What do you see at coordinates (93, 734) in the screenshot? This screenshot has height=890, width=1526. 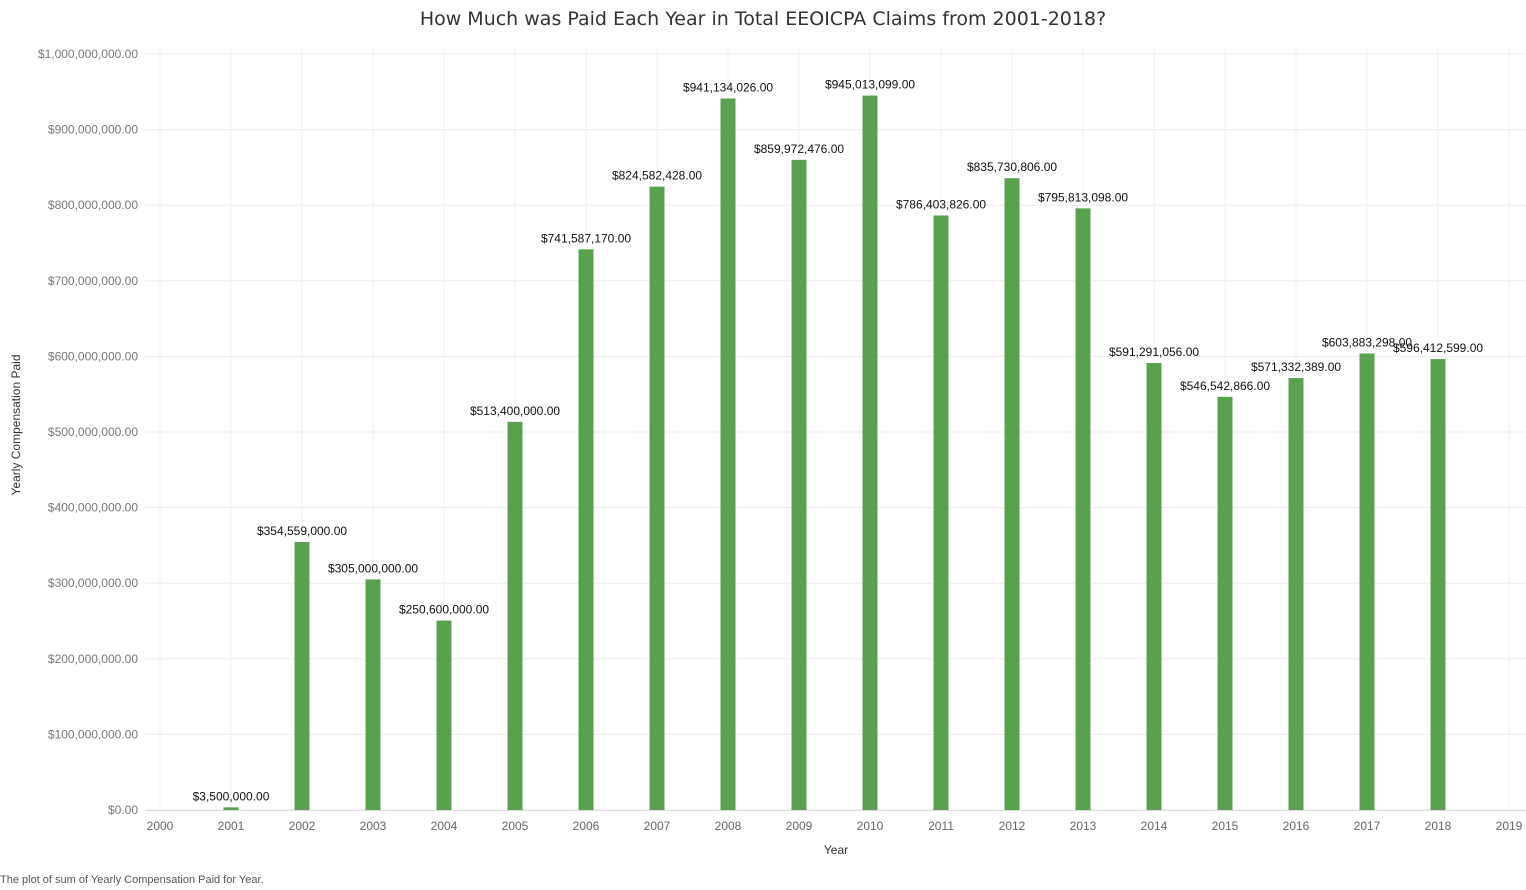 I see `y-tick-label: $100,000,000.00` at bounding box center [93, 734].